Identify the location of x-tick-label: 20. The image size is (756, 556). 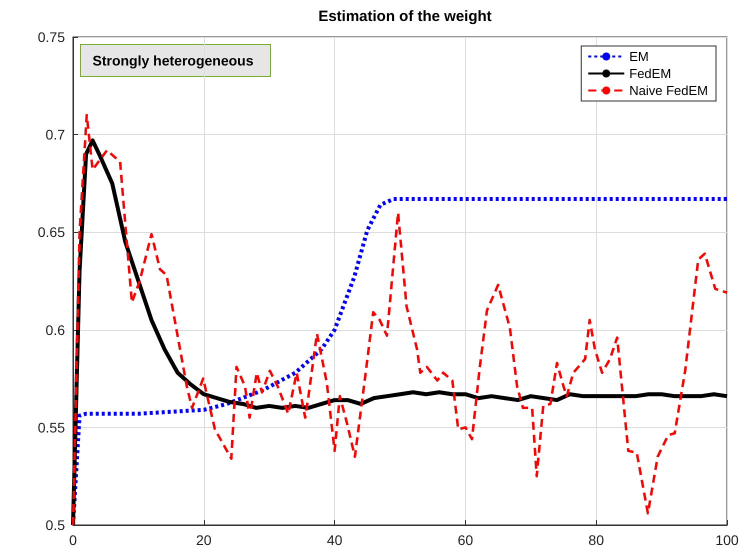
(204, 540).